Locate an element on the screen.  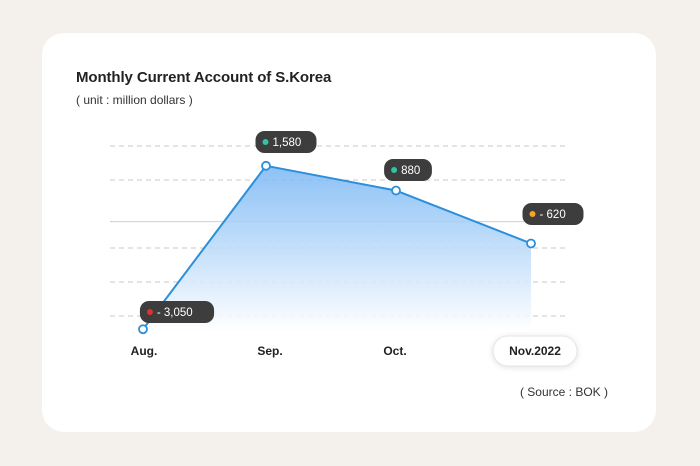
data-label-text: 1,580 is located at coordinates (287, 143).